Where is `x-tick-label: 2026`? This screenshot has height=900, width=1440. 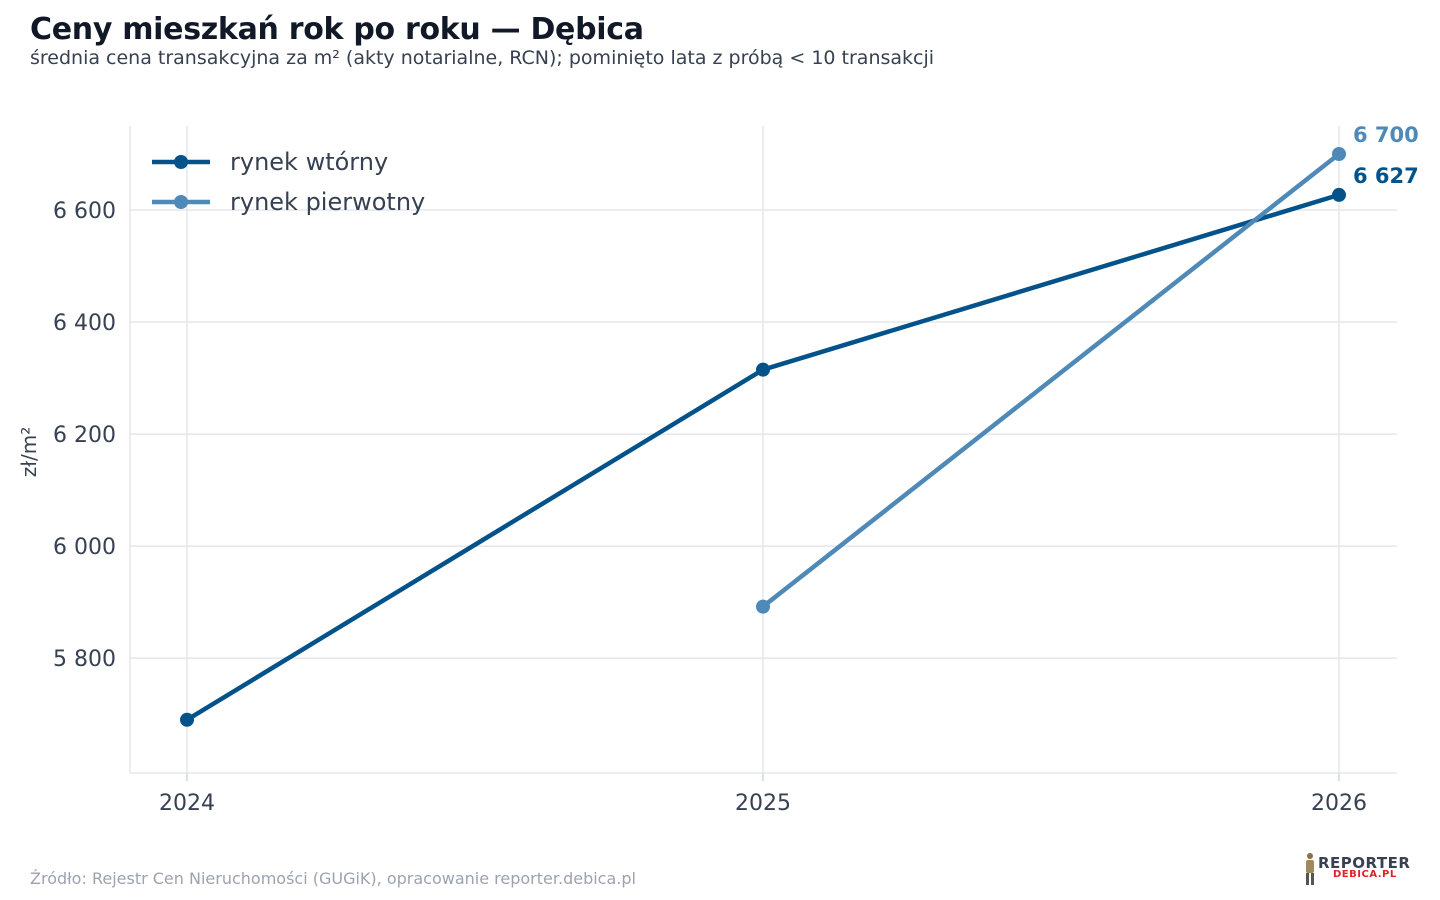 x-tick-label: 2026 is located at coordinates (1339, 803).